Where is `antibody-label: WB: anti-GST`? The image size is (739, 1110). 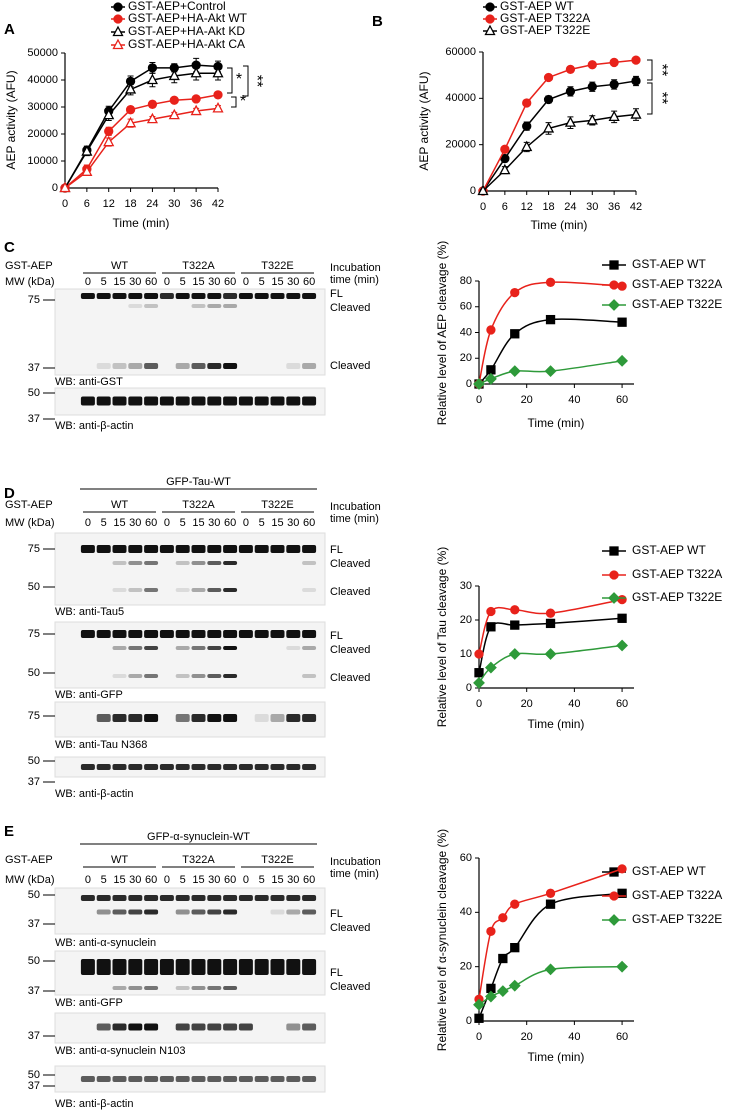
antibody-label: WB: anti-GST is located at coordinates (89, 382).